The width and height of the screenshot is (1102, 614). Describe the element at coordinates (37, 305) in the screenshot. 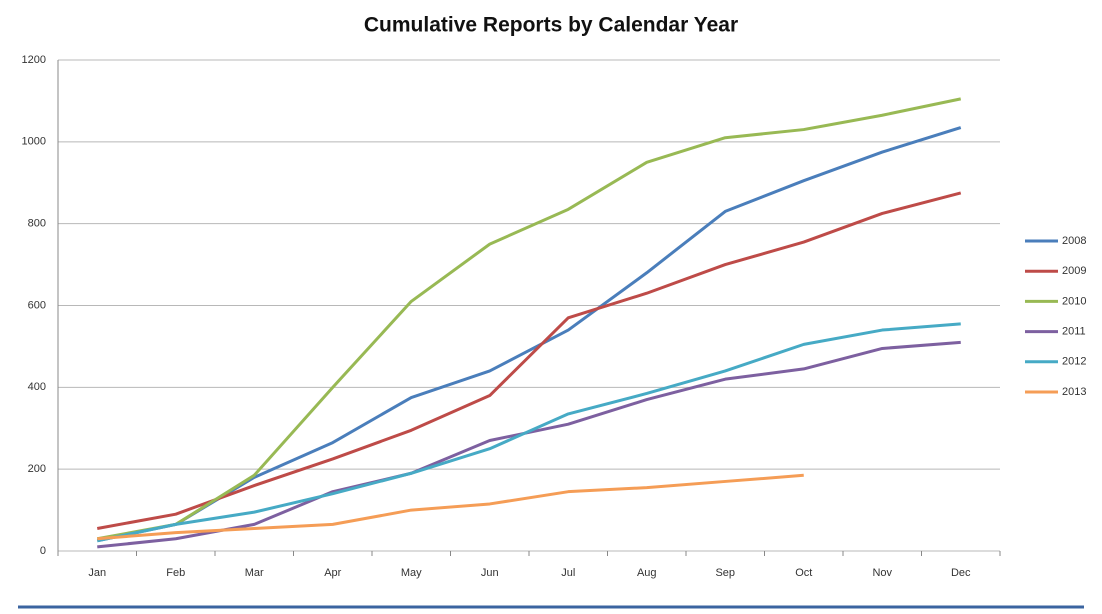

I see `y-tick-label: 600` at that location.